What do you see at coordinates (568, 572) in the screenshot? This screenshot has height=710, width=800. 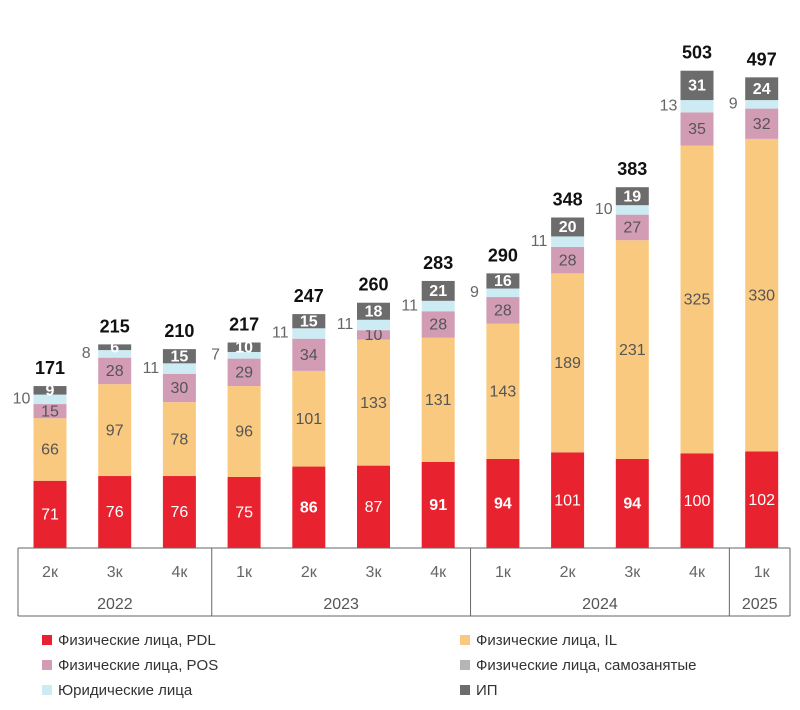 I see `tick-label: 2к` at bounding box center [568, 572].